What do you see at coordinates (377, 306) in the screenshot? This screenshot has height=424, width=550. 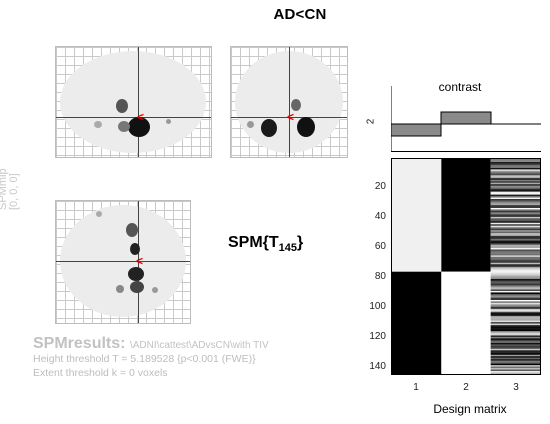 I see `design-matrix-y-tick: 100` at bounding box center [377, 306].